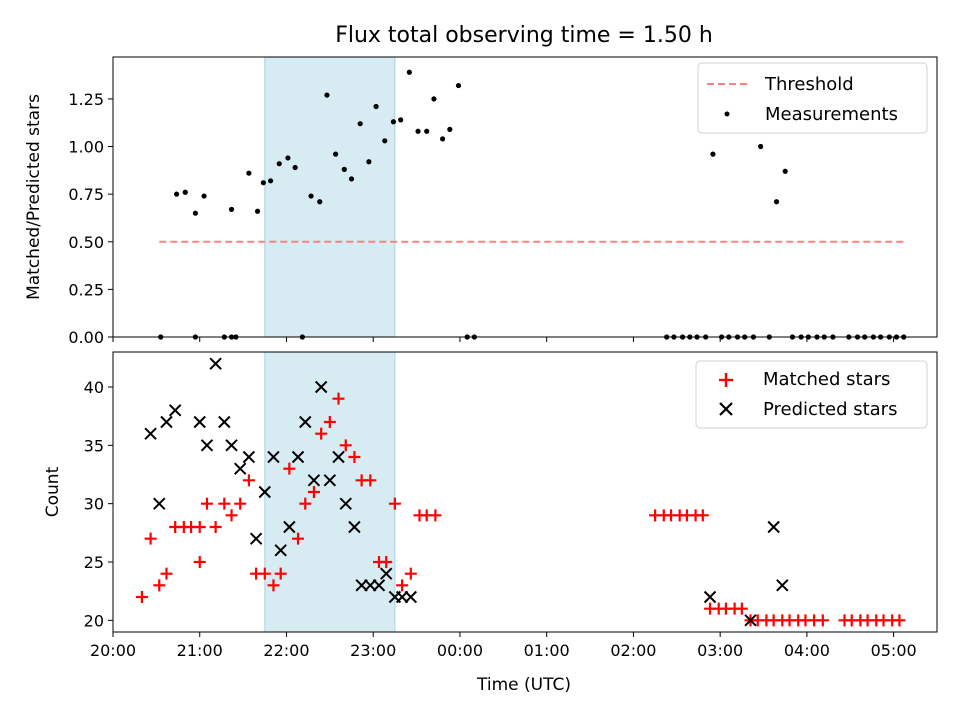  I want to click on top-y-tick-label: 1.25, so click(86, 99).